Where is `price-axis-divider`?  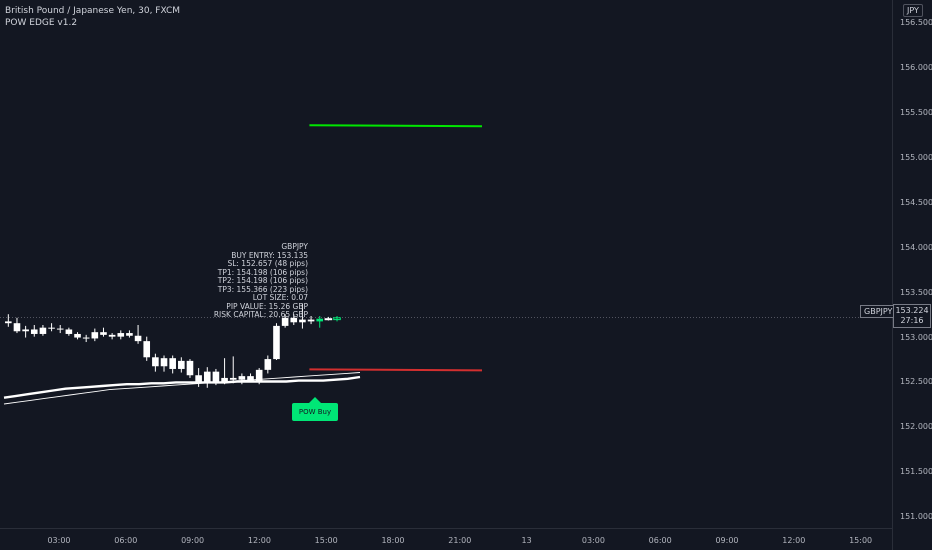
price-axis-divider is located at coordinates (892, 275).